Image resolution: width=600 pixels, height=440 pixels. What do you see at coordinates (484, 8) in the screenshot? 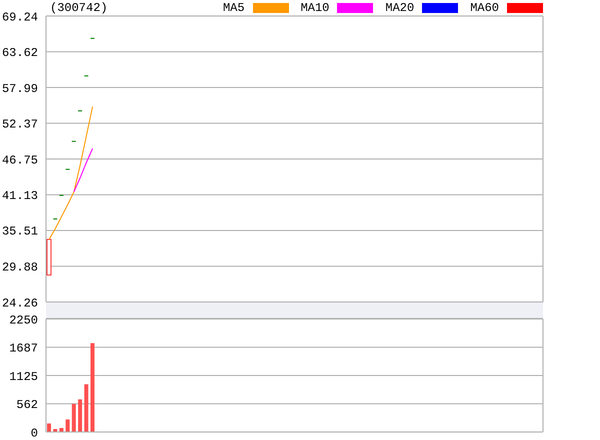
I see `legend-label: MA60` at bounding box center [484, 8].